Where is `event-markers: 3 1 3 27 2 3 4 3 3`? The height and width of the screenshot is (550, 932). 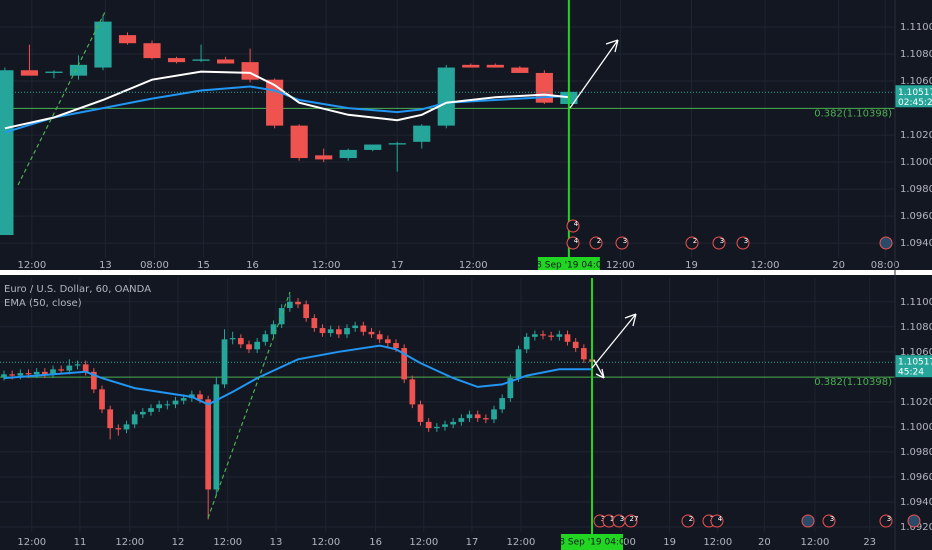 event-markers: 3 1 3 27 2 3 4 3 3 is located at coordinates (757, 521).